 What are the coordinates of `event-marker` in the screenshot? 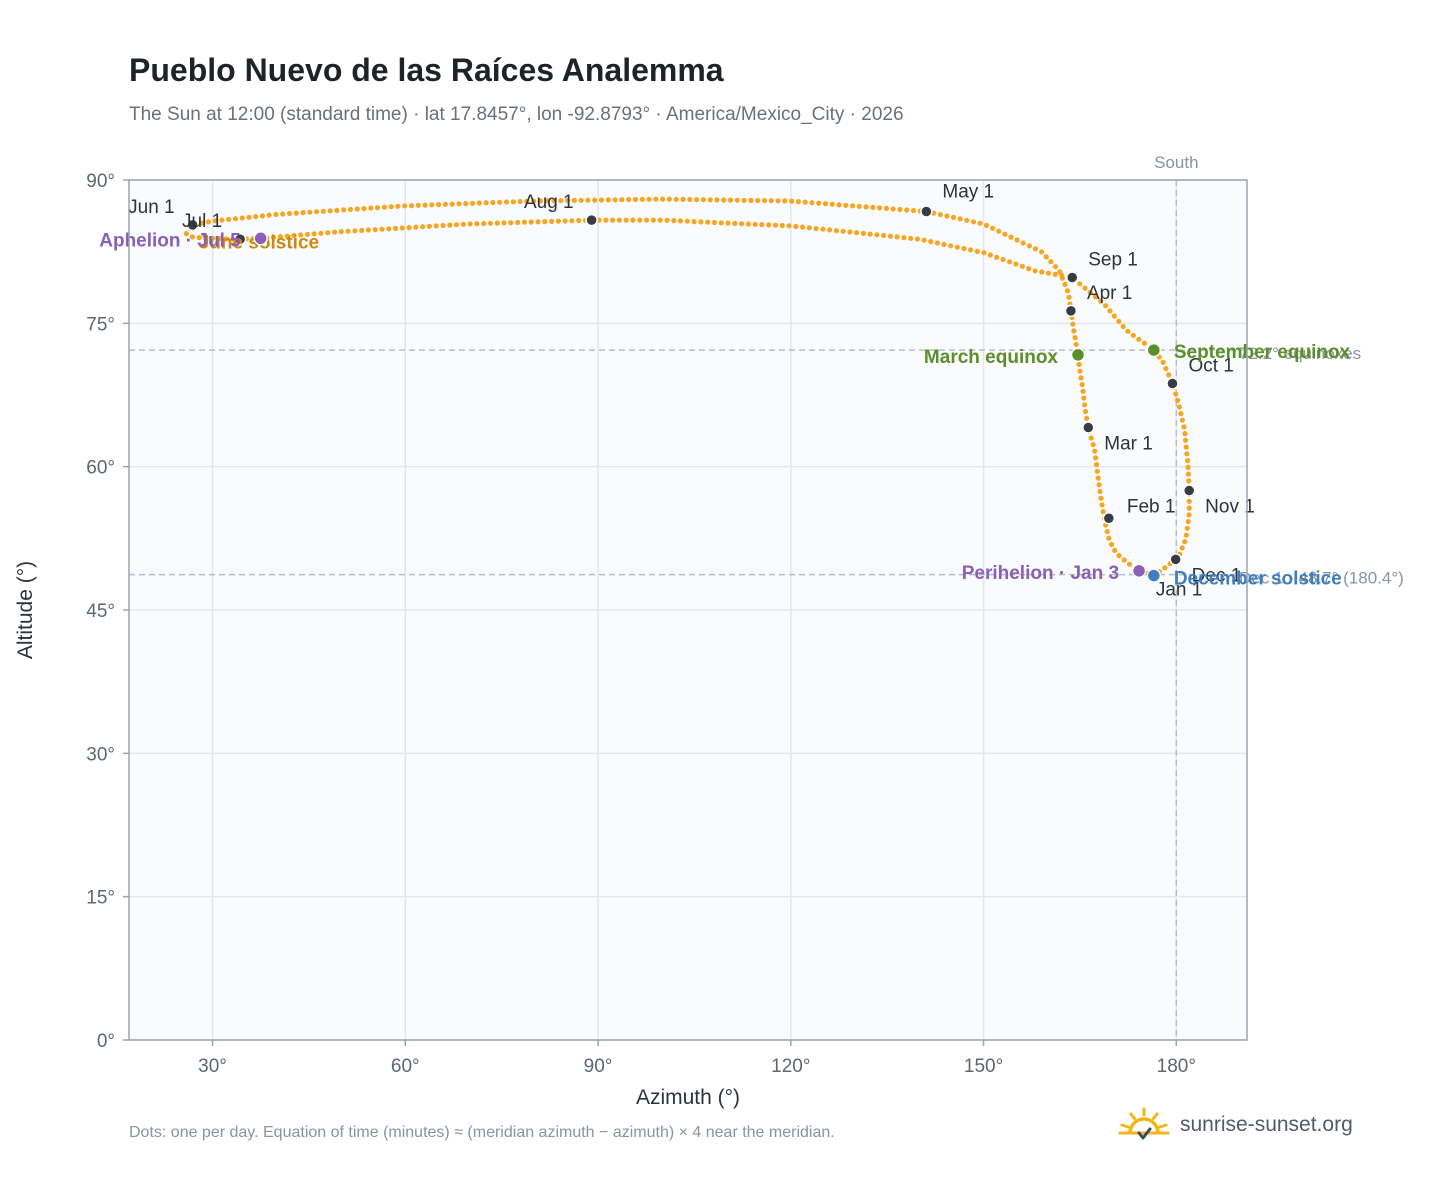 It's located at (1154, 350).